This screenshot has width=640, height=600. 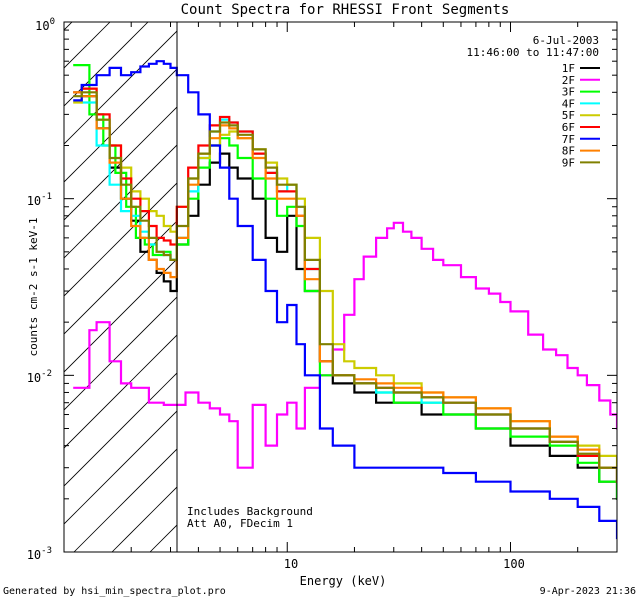 What do you see at coordinates (568, 92) in the screenshot?
I see `legend-label-3F: 3F` at bounding box center [568, 92].